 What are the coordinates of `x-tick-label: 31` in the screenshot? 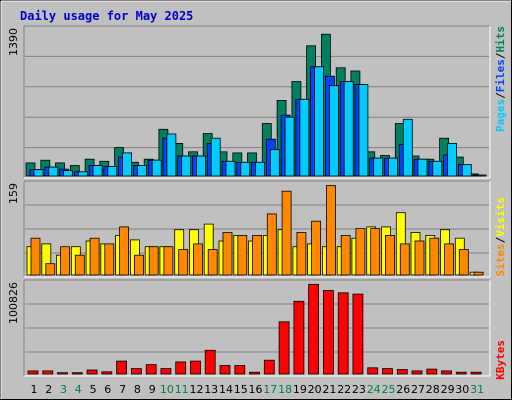 It's located at (477, 389).